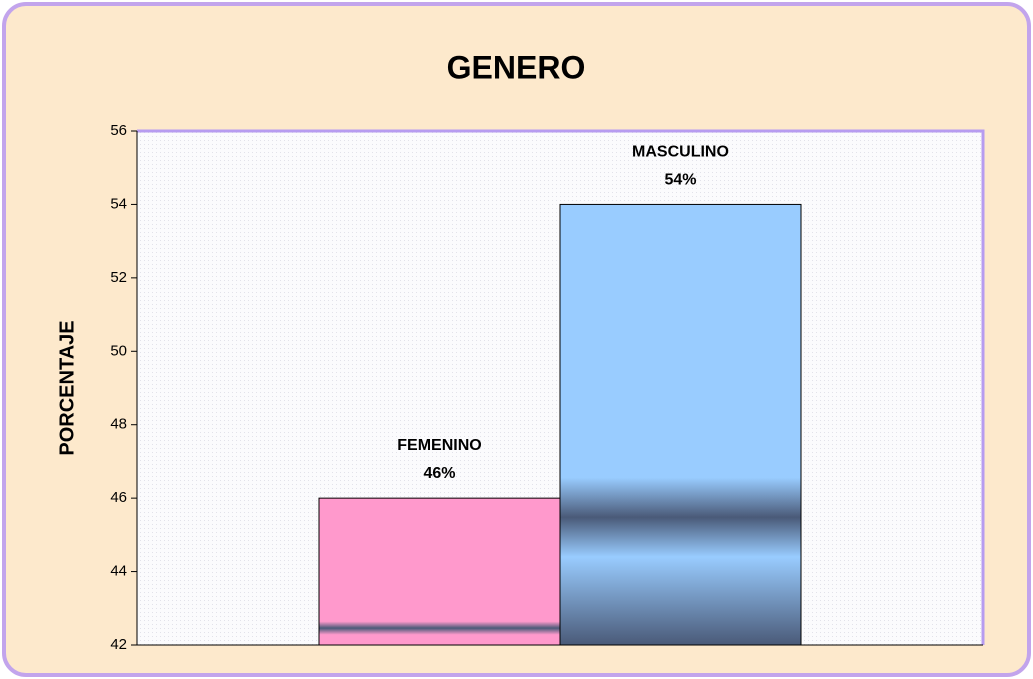 This screenshot has width=1033, height=679. Describe the element at coordinates (680, 180) in the screenshot. I see `data-label-value: 54%` at that location.